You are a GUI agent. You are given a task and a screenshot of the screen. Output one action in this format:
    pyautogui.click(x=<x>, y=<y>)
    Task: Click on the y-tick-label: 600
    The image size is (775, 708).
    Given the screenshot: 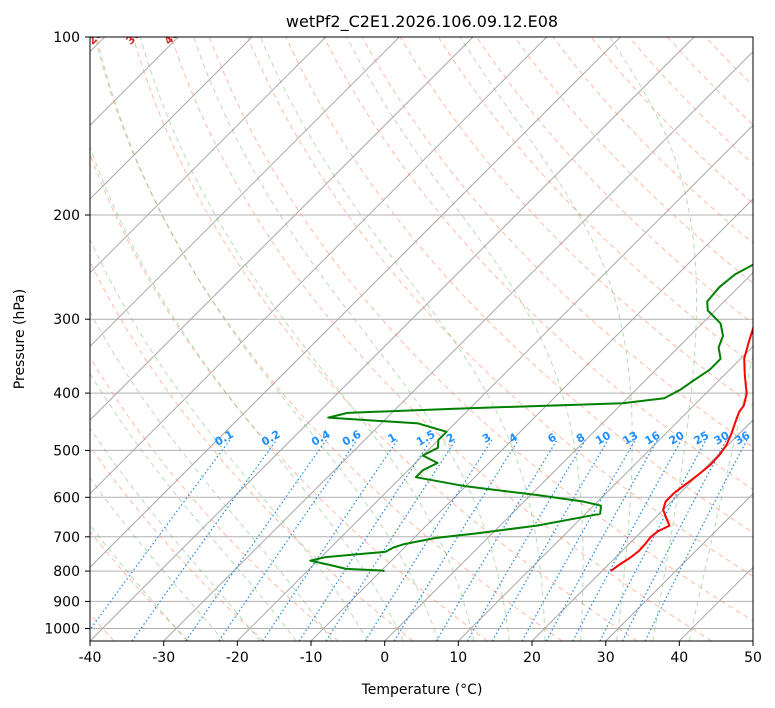 What is the action you would take?
    pyautogui.click(x=66, y=498)
    